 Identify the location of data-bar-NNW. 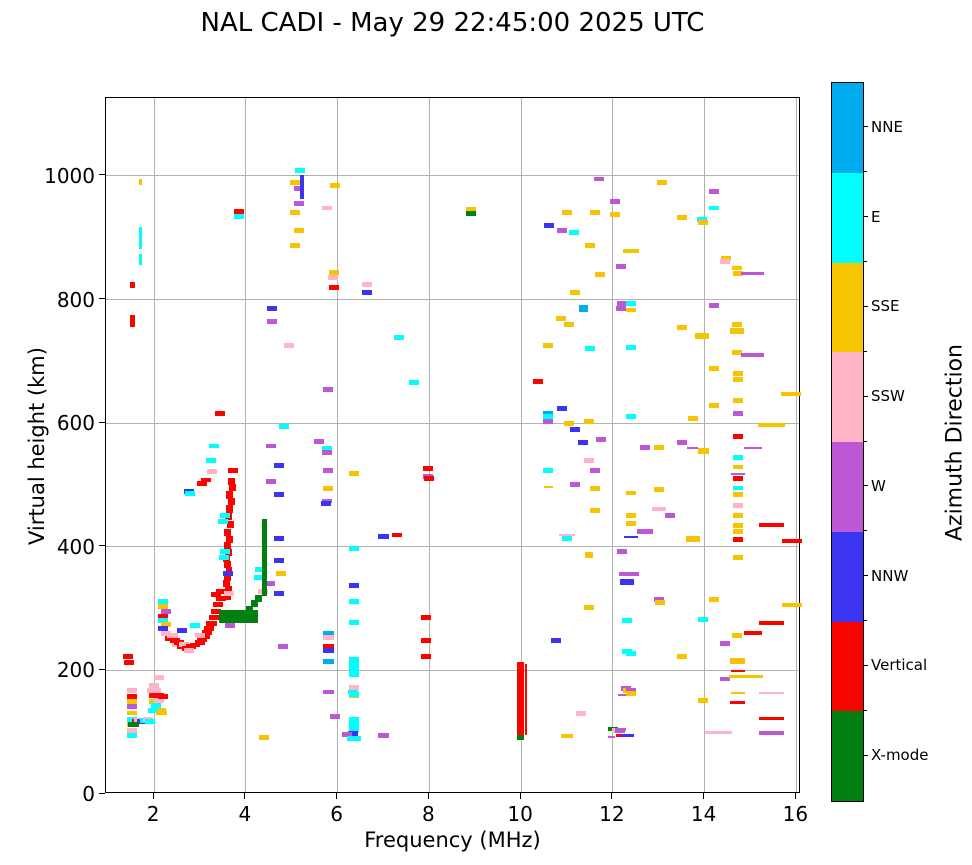
(302, 187).